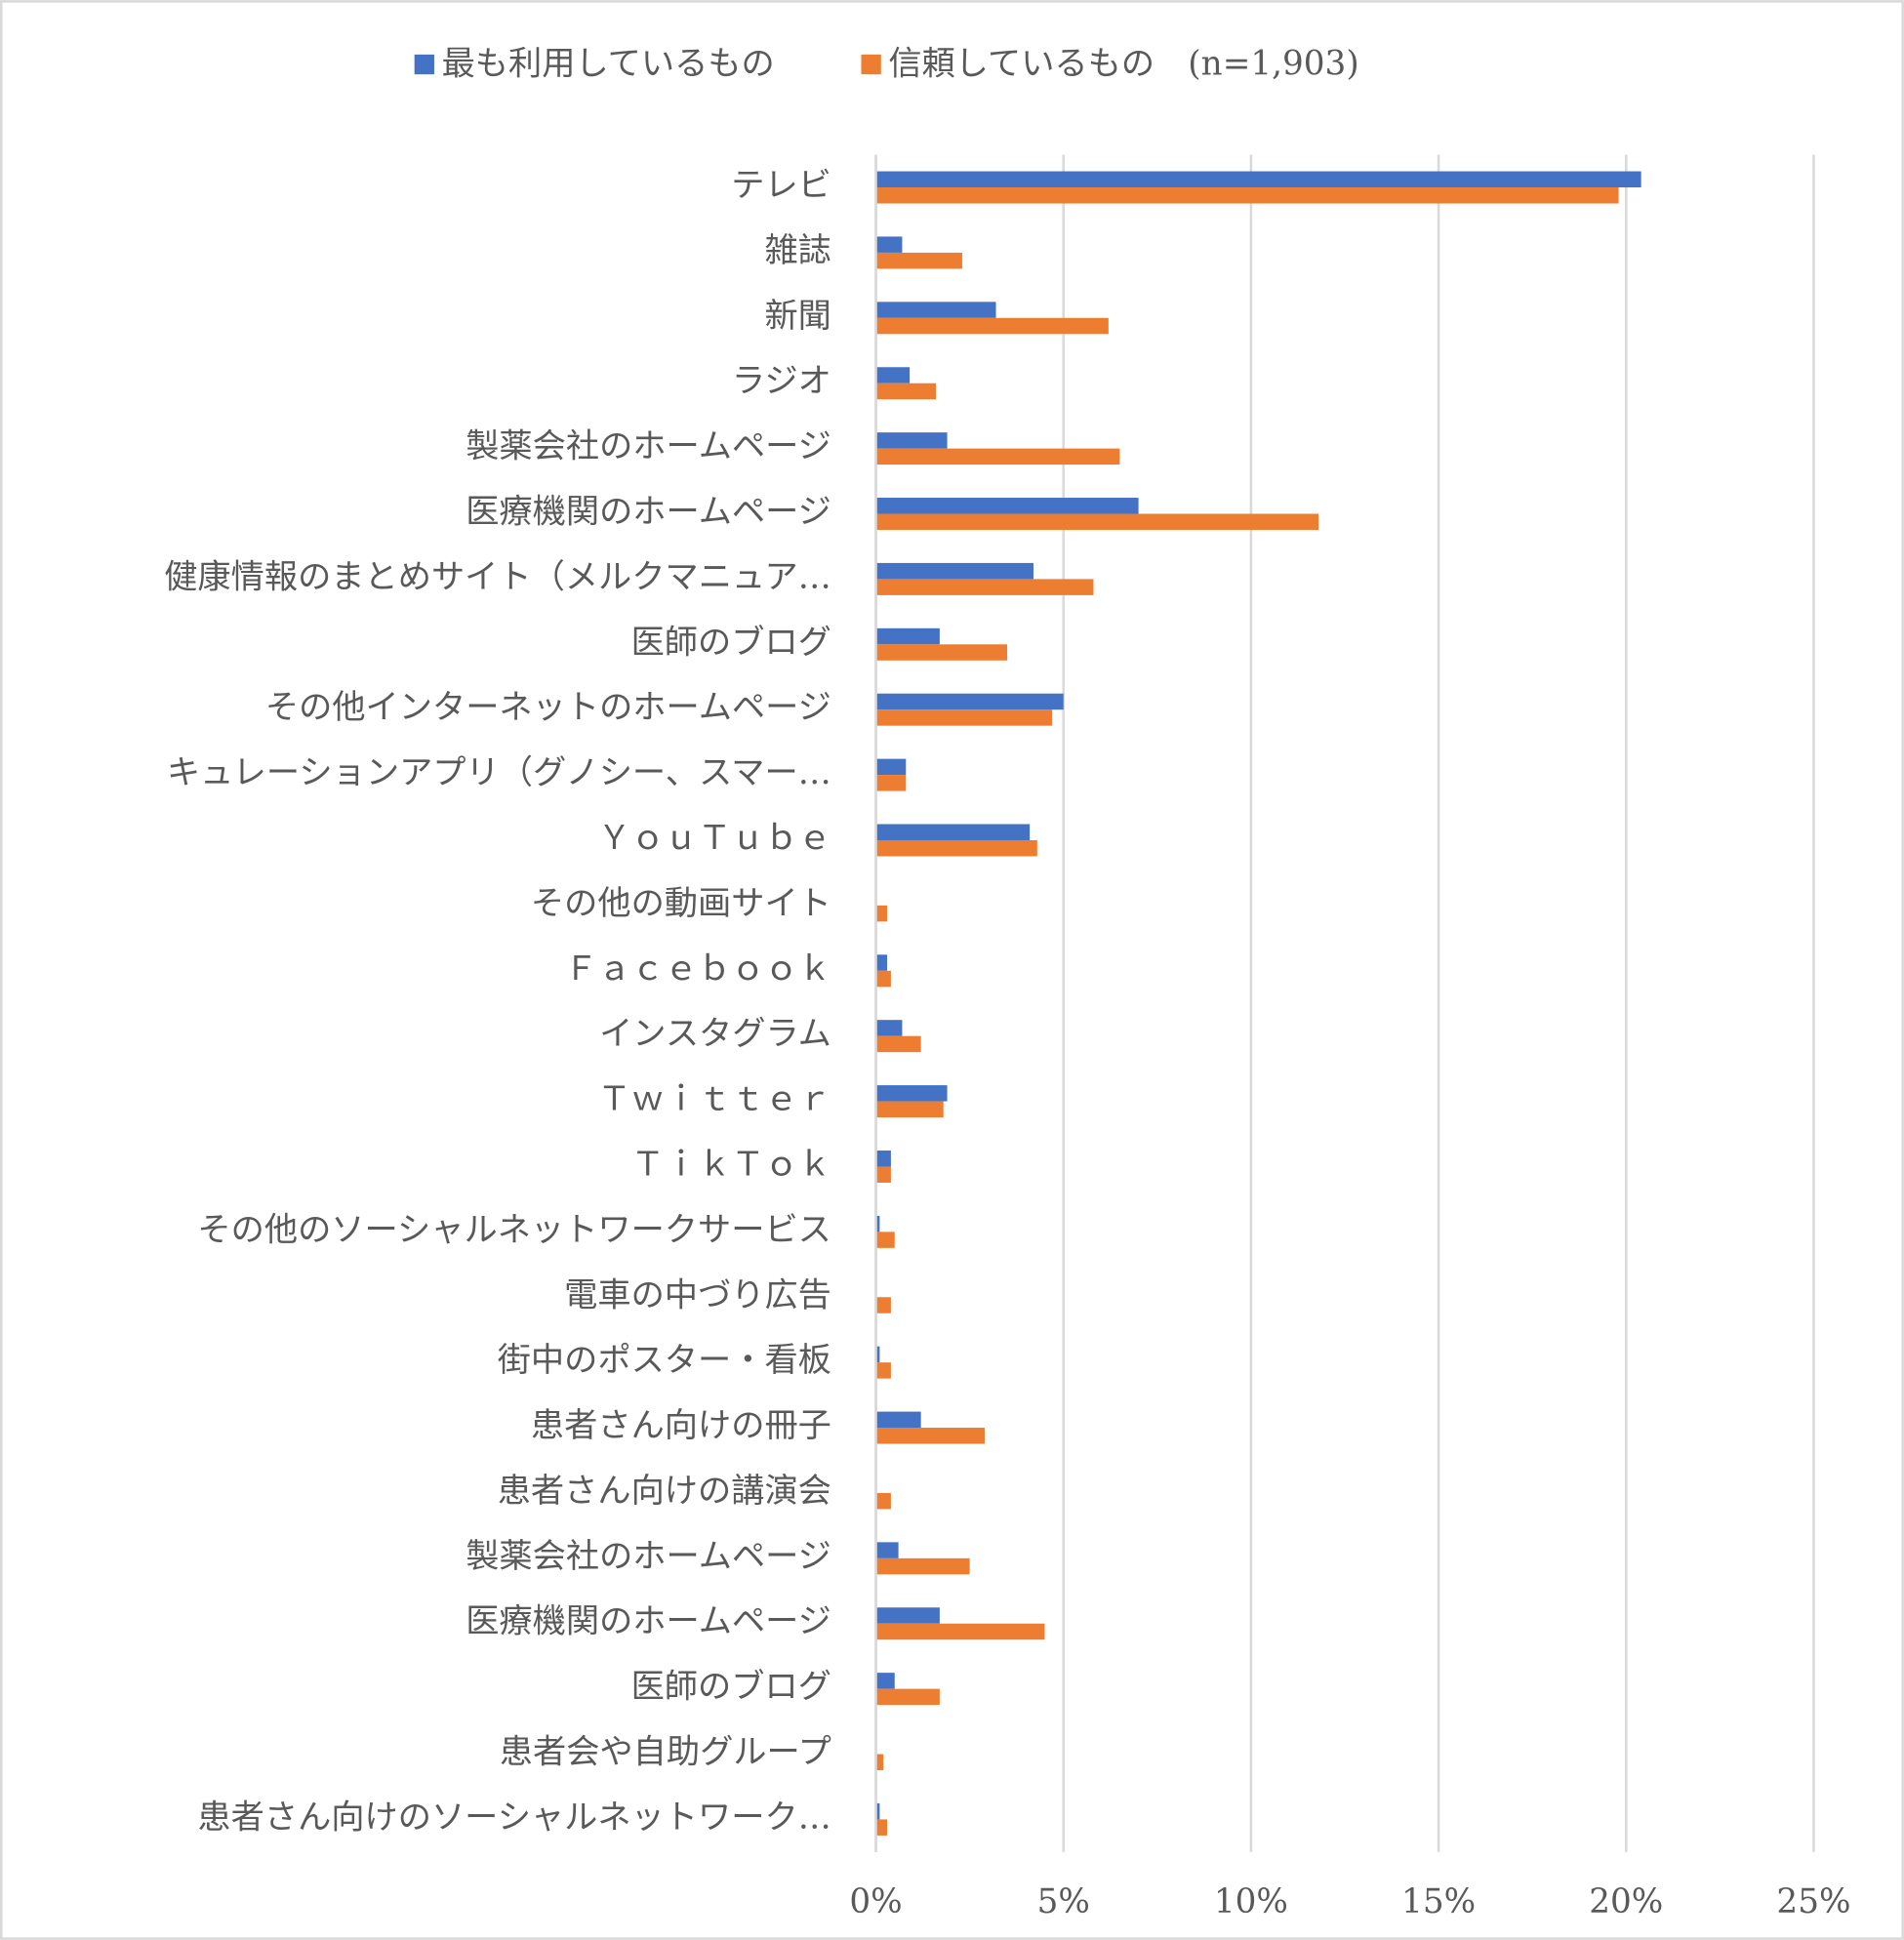 The height and width of the screenshot is (1940, 1904). What do you see at coordinates (665, 1752) in the screenshot?
I see `y-tick-label: 患者会や自助グループ` at bounding box center [665, 1752].